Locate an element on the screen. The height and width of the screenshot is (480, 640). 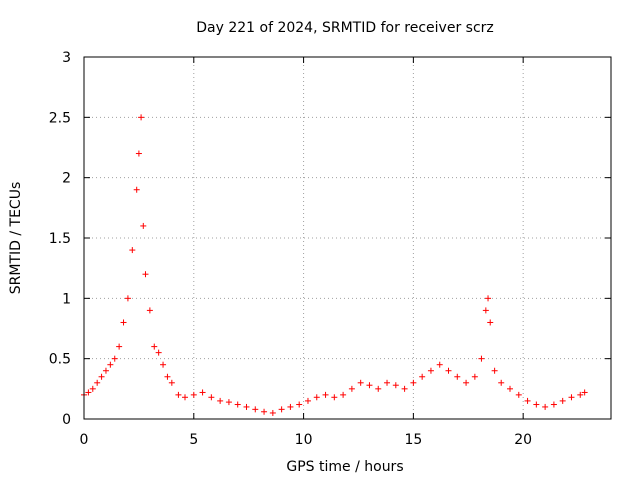
y-tick-label: 2.5 is located at coordinates (60, 118).